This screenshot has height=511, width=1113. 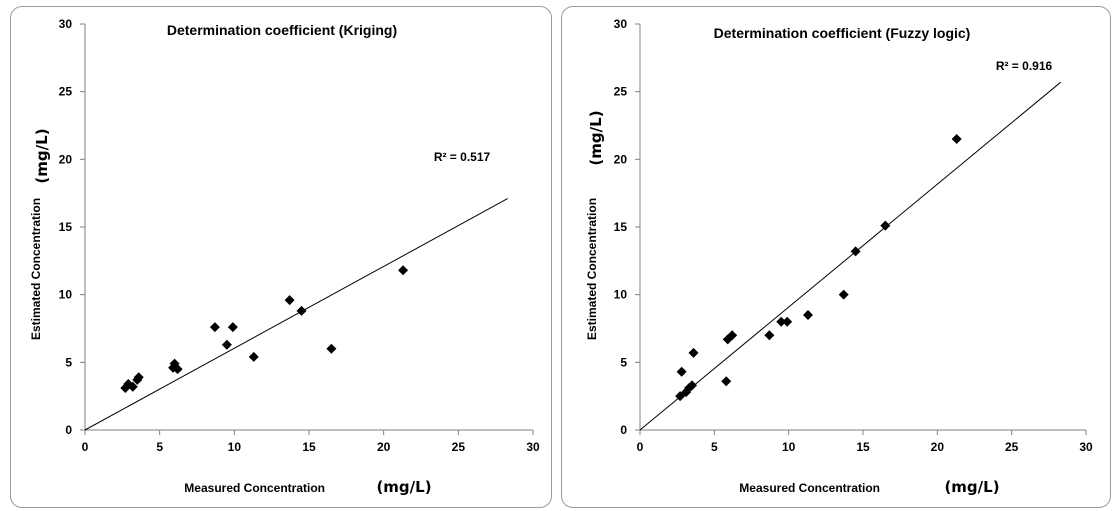 What do you see at coordinates (462, 157) in the screenshot?
I see `r-squared-annotation: R² = 0.517` at bounding box center [462, 157].